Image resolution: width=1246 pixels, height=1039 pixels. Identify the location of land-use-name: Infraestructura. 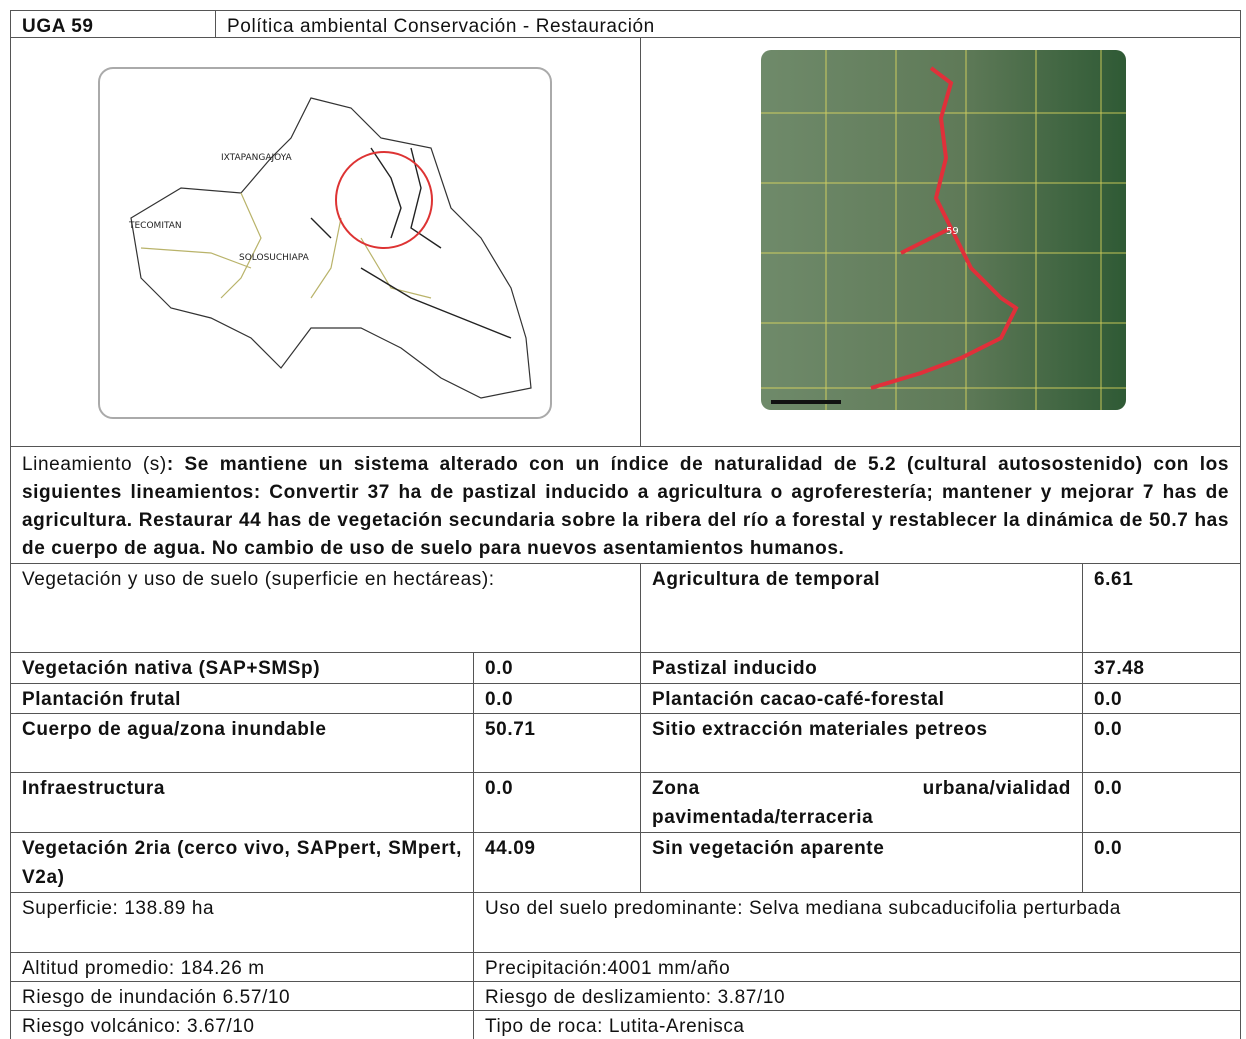
(242, 802).